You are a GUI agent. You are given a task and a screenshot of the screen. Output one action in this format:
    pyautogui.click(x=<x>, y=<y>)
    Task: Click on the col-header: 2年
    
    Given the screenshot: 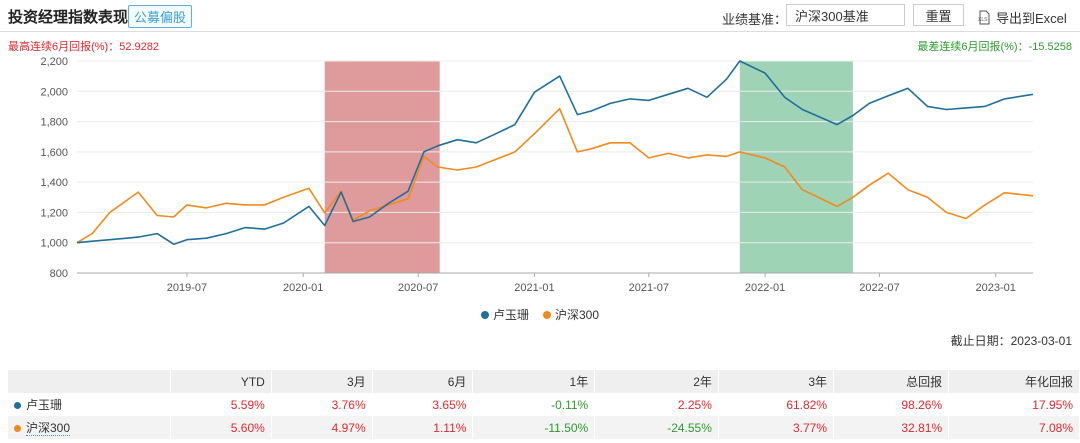 What is the action you would take?
    pyautogui.click(x=656, y=381)
    